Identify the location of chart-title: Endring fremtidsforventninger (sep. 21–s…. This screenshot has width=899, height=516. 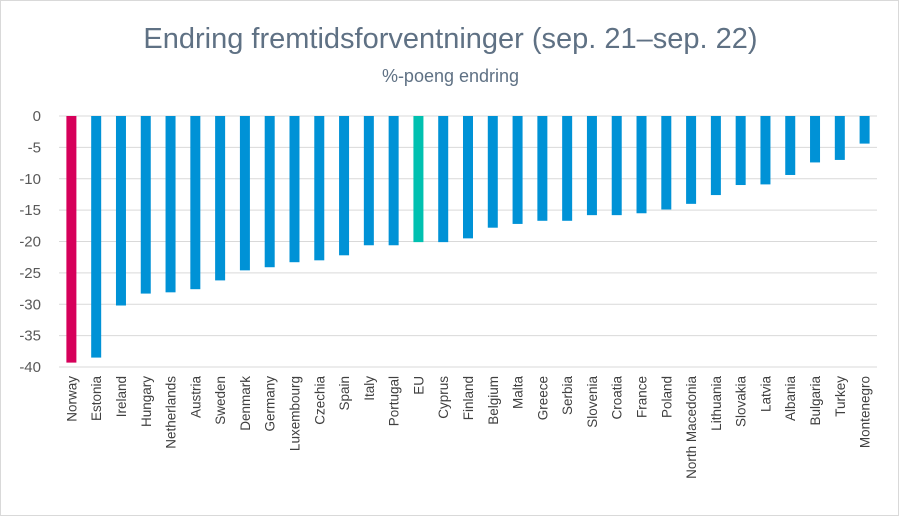
(450, 39).